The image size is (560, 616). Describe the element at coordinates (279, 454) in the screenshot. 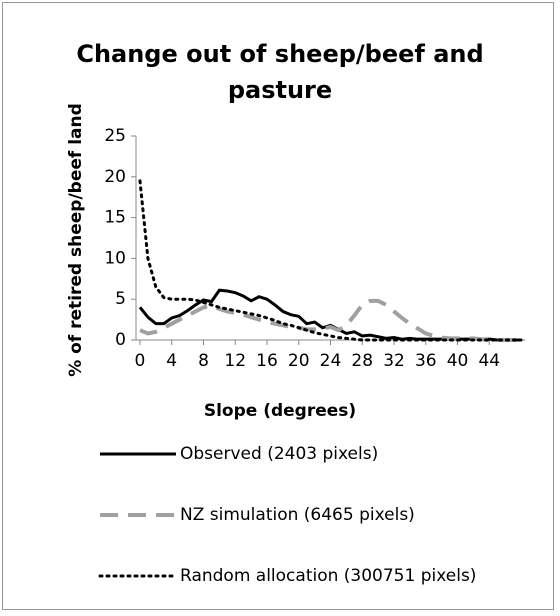

I see `legend-label: Observed (2403 pixels)` at that location.